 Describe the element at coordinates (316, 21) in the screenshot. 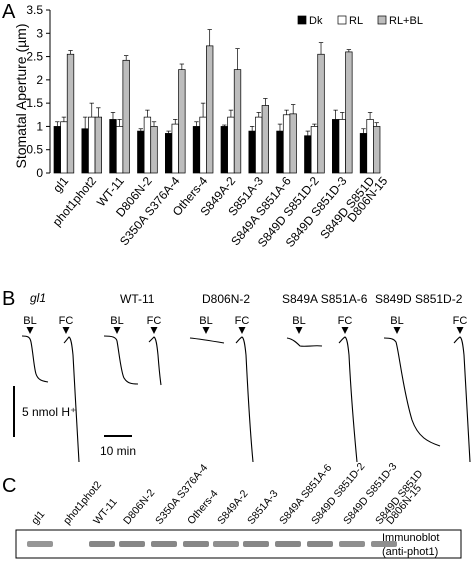

I see `legend-label: Dk` at that location.